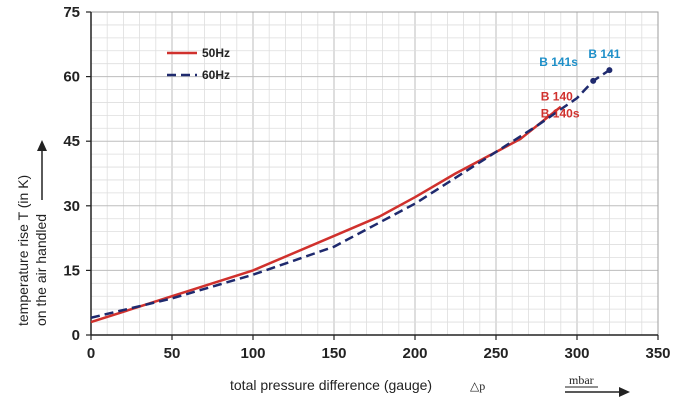 The image size is (685, 399). I want to click on annotation-label: B 141, so click(604, 54).